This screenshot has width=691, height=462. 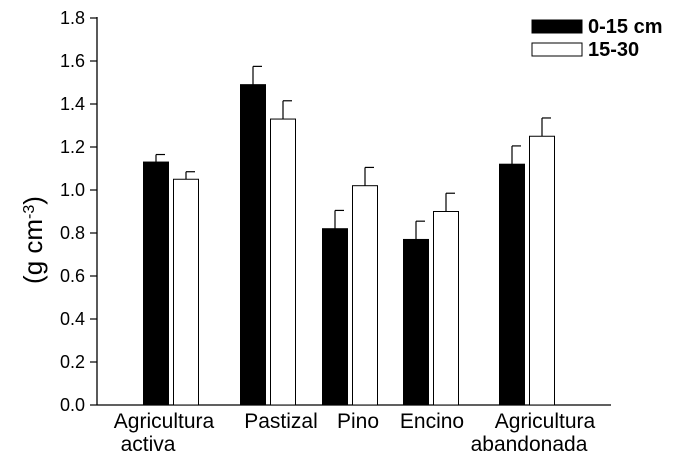 I want to click on y-tick-label: 1.4, so click(x=72, y=104).